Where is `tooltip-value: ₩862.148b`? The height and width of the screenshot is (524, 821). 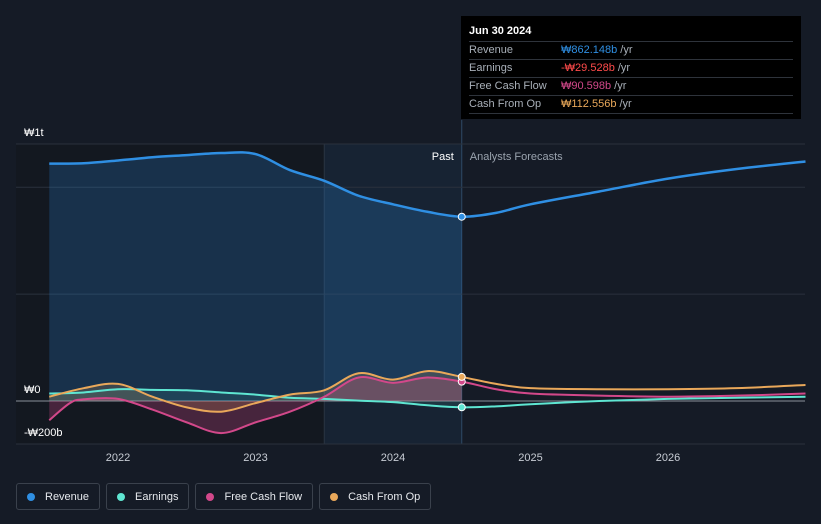 tooltip-value: ₩862.148b is located at coordinates (589, 50).